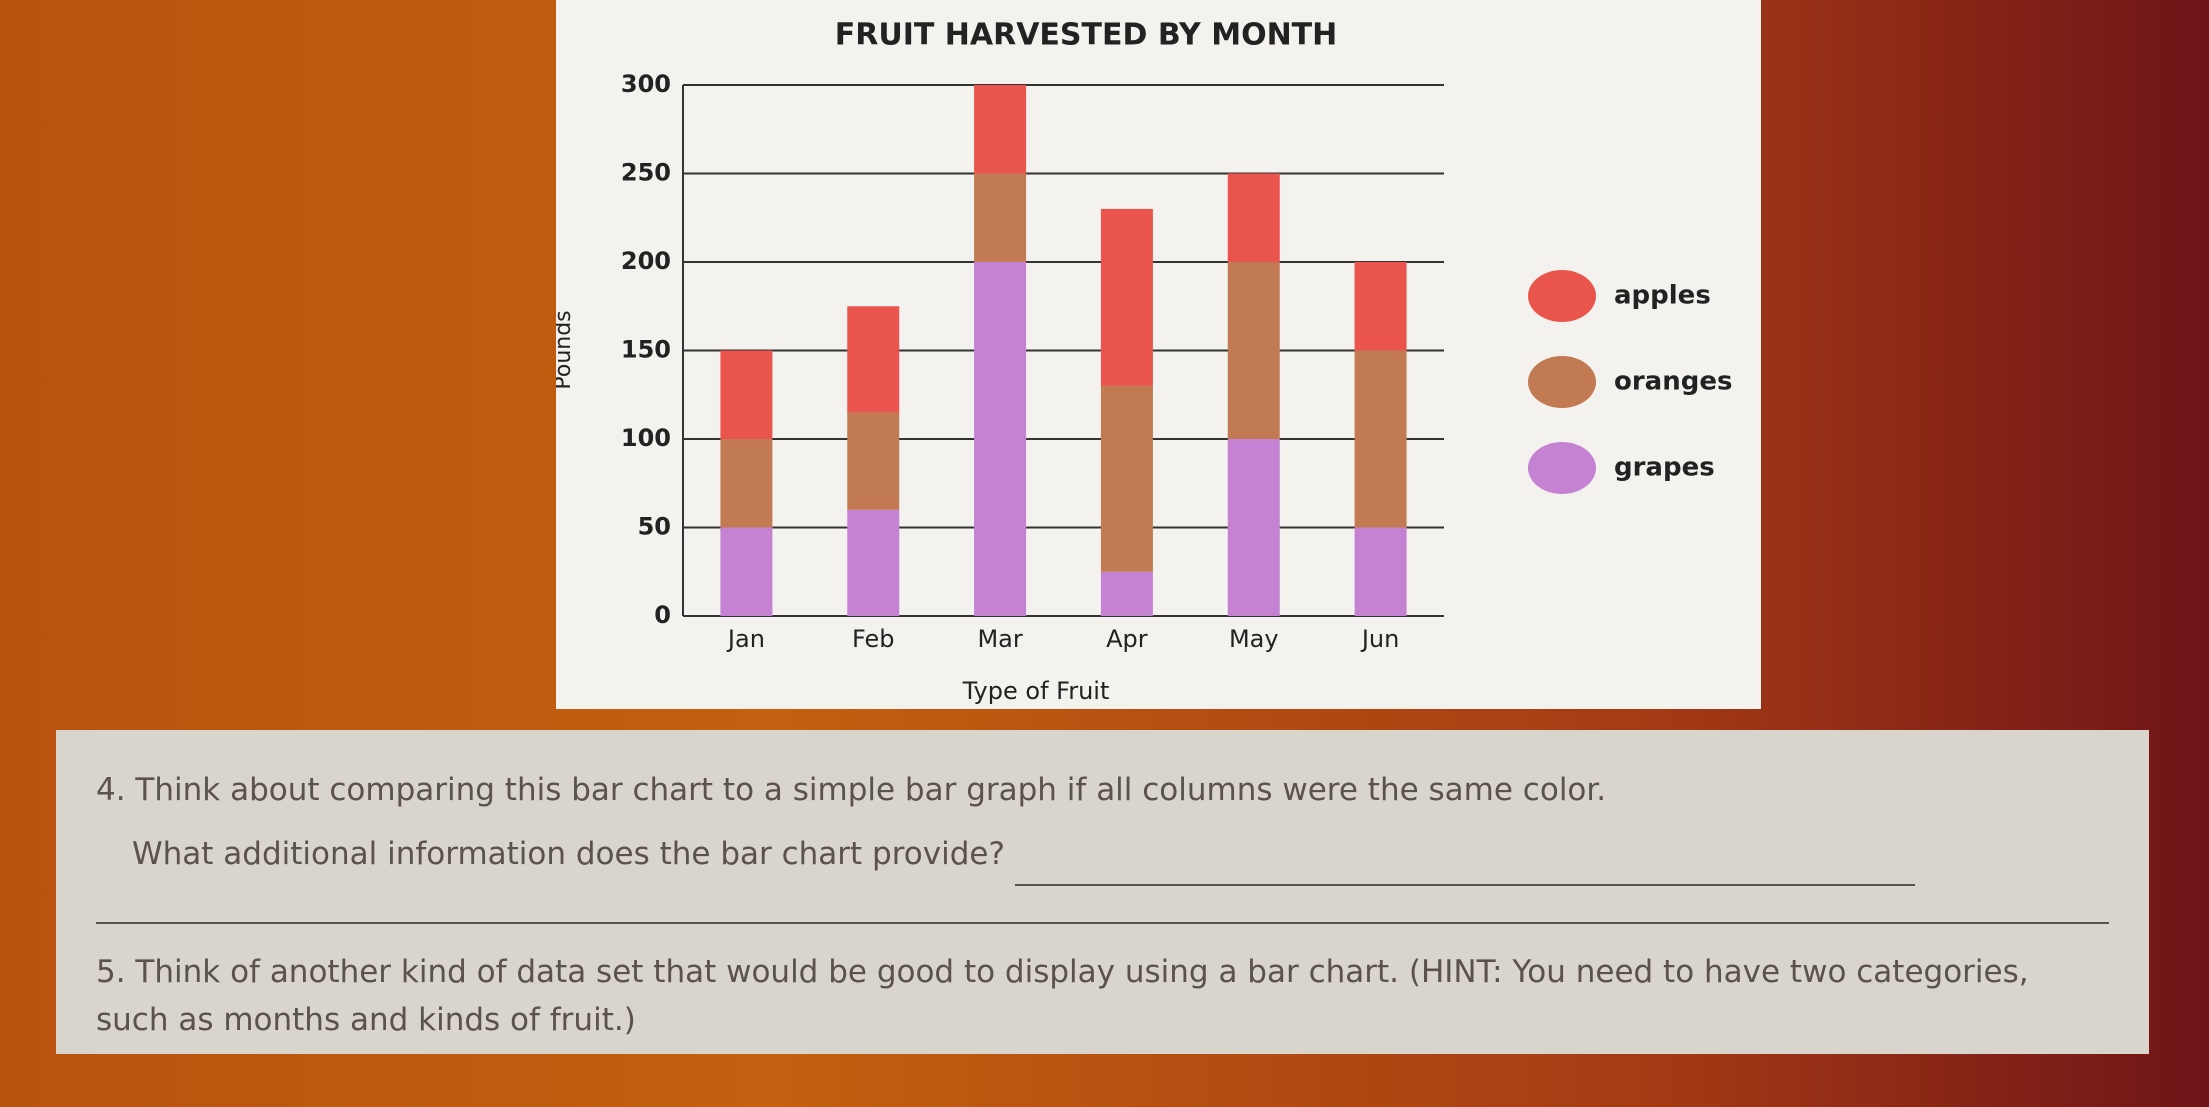 The image size is (2209, 1107). Describe the element at coordinates (1086, 35) in the screenshot. I see `chart-title: FRUIT HARVESTED BY MONTH` at that location.